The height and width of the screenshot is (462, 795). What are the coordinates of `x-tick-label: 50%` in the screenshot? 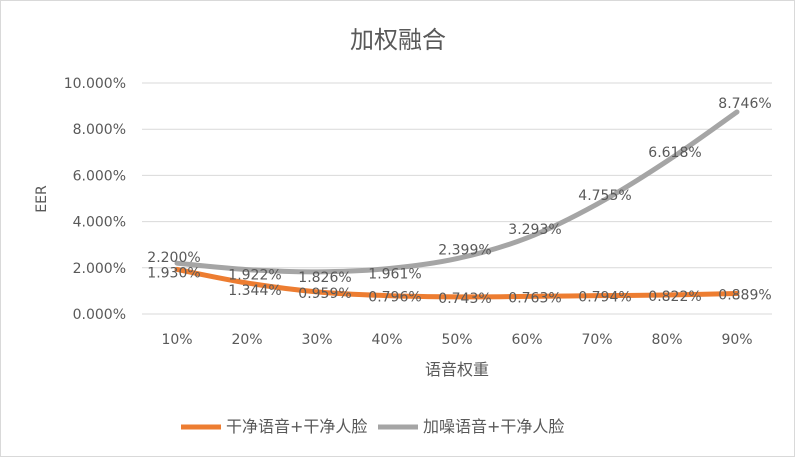 It's located at (456, 340).